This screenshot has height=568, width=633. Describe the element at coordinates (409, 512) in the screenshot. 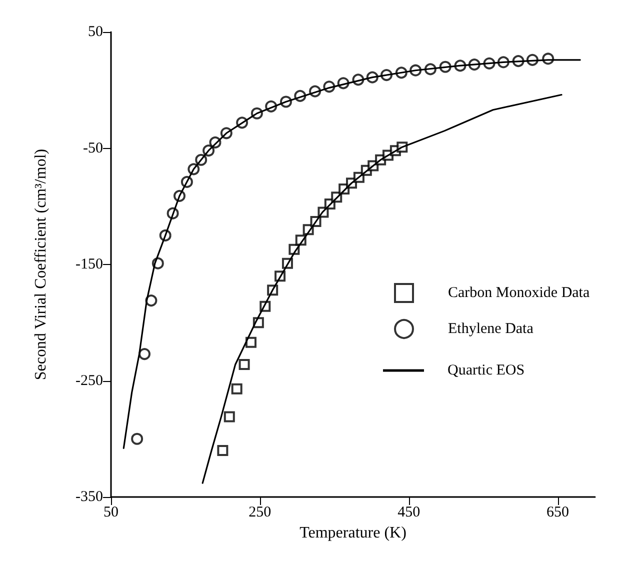

I see `x-tick-label: 450` at that location.